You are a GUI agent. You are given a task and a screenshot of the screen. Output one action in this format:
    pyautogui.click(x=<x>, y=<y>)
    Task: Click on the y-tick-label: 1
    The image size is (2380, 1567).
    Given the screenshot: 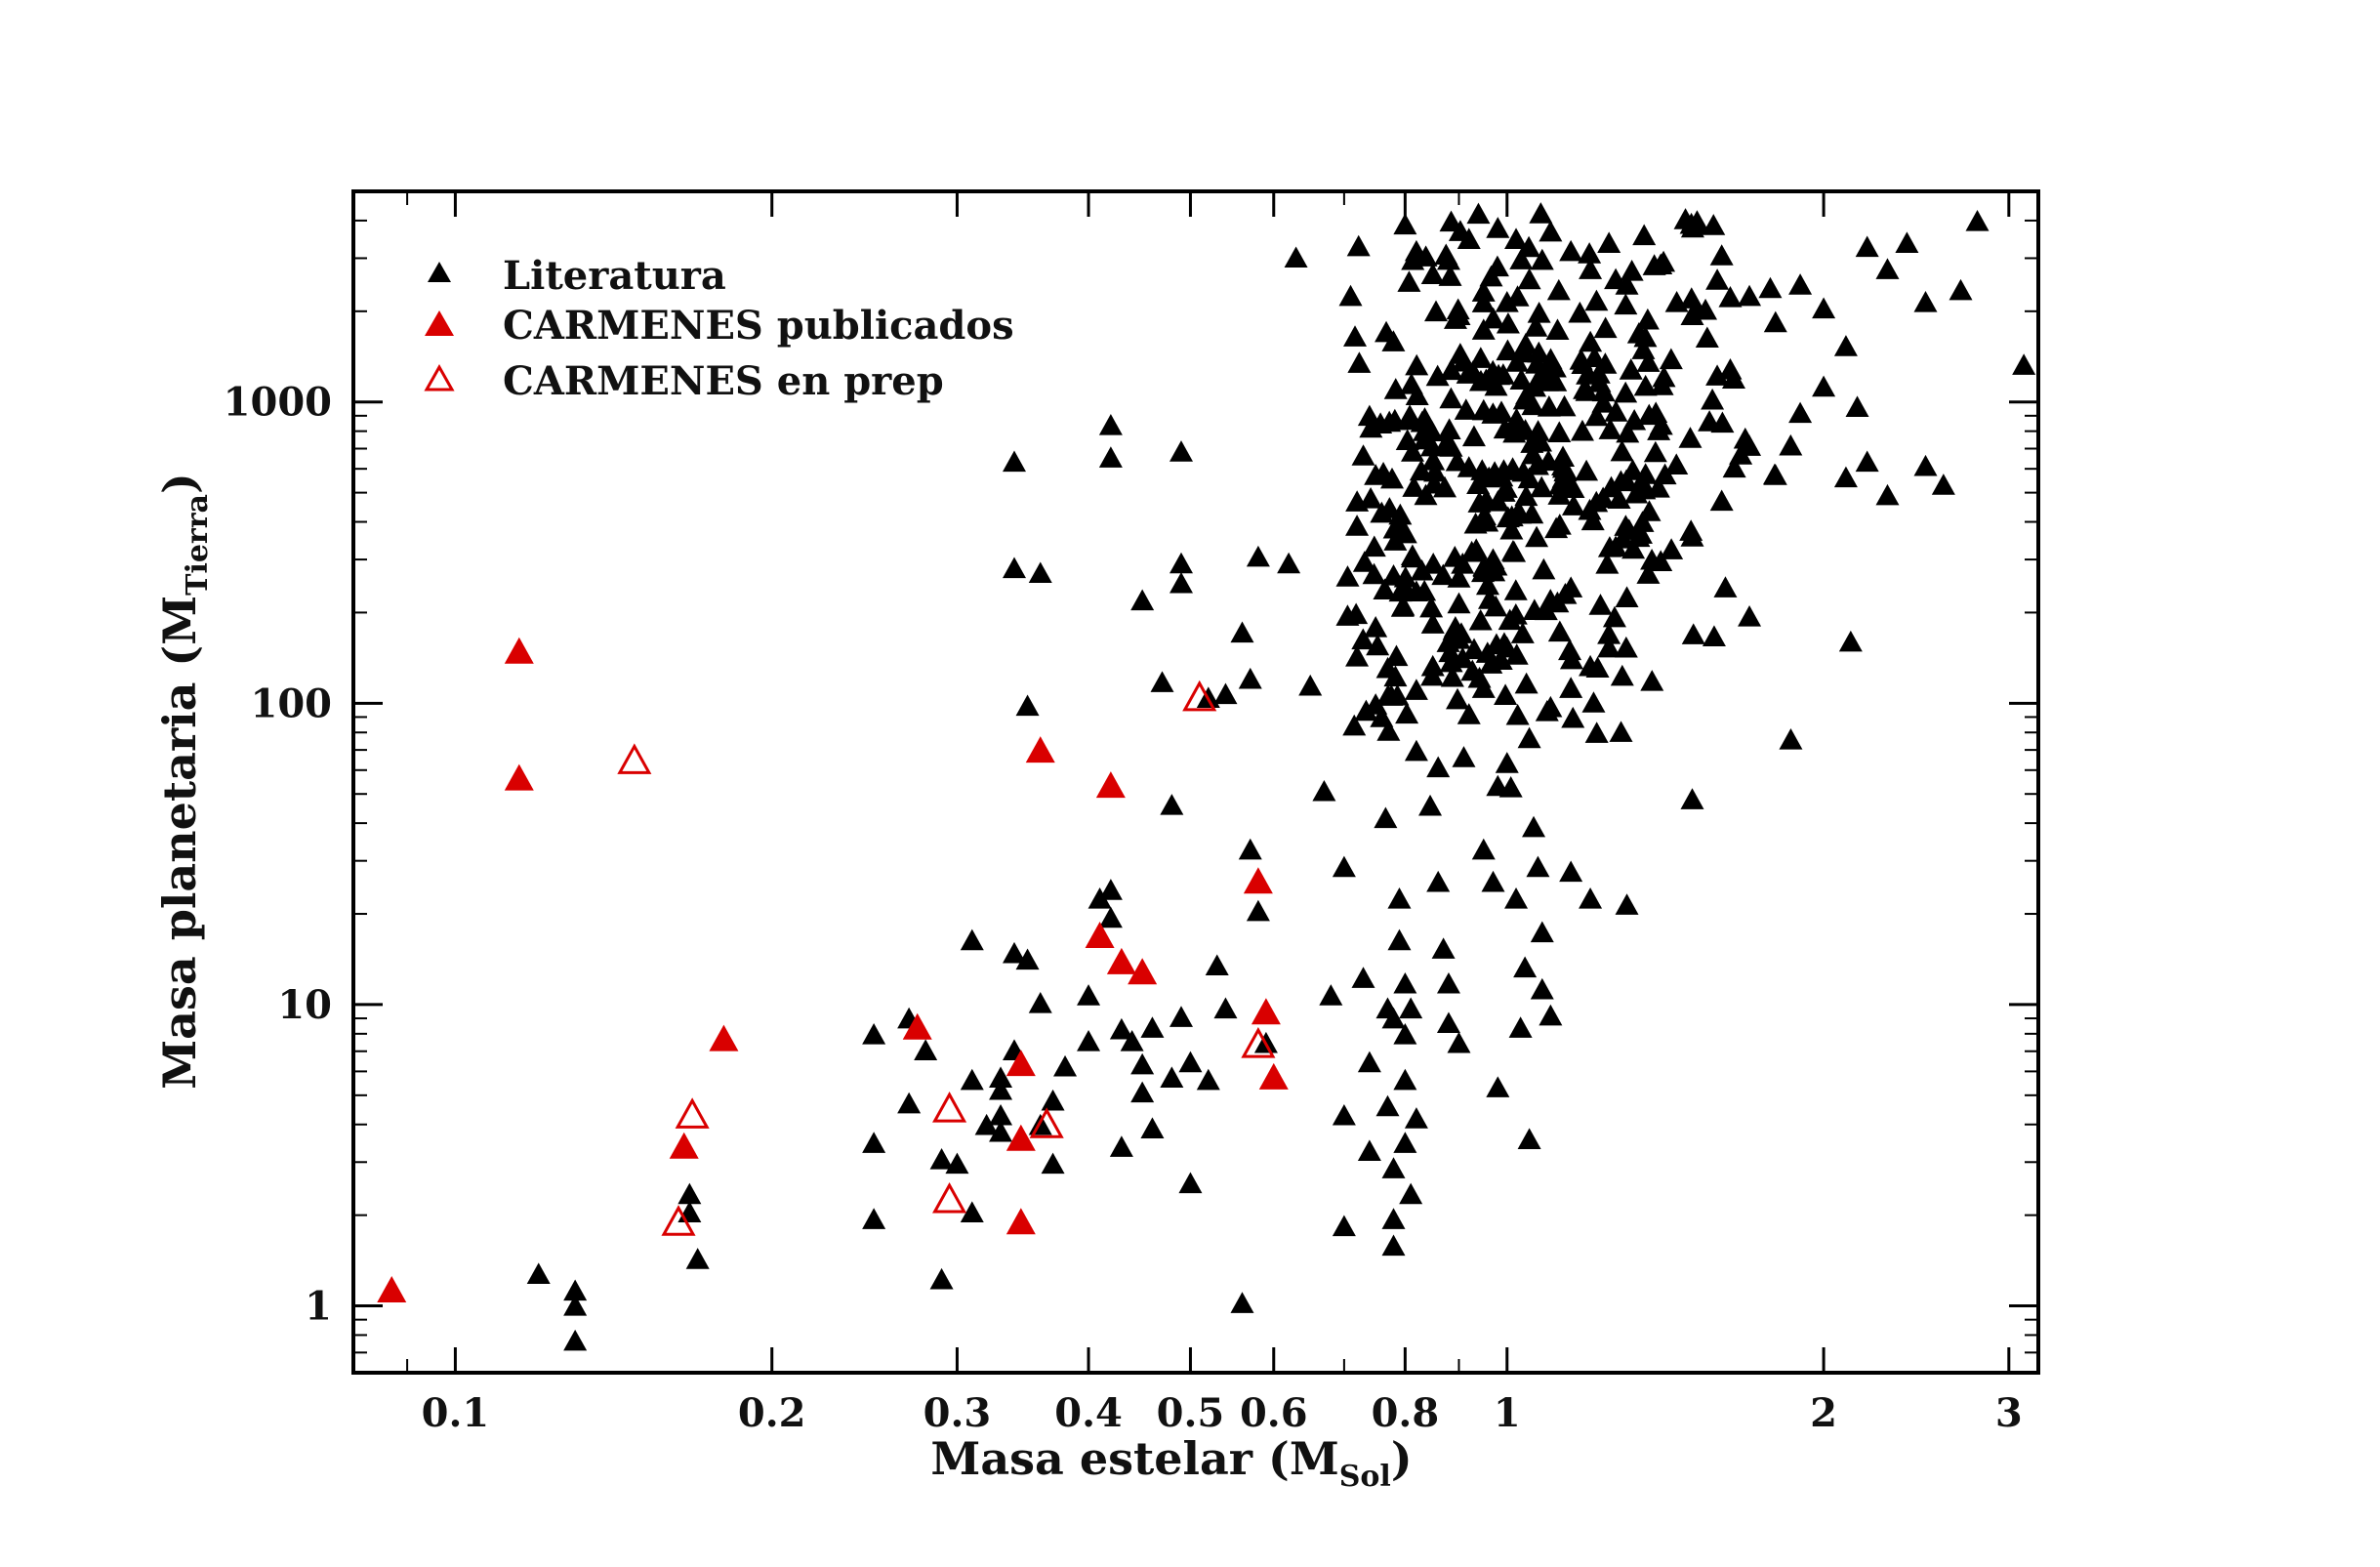 What is the action you would take?
    pyautogui.click(x=318, y=1307)
    